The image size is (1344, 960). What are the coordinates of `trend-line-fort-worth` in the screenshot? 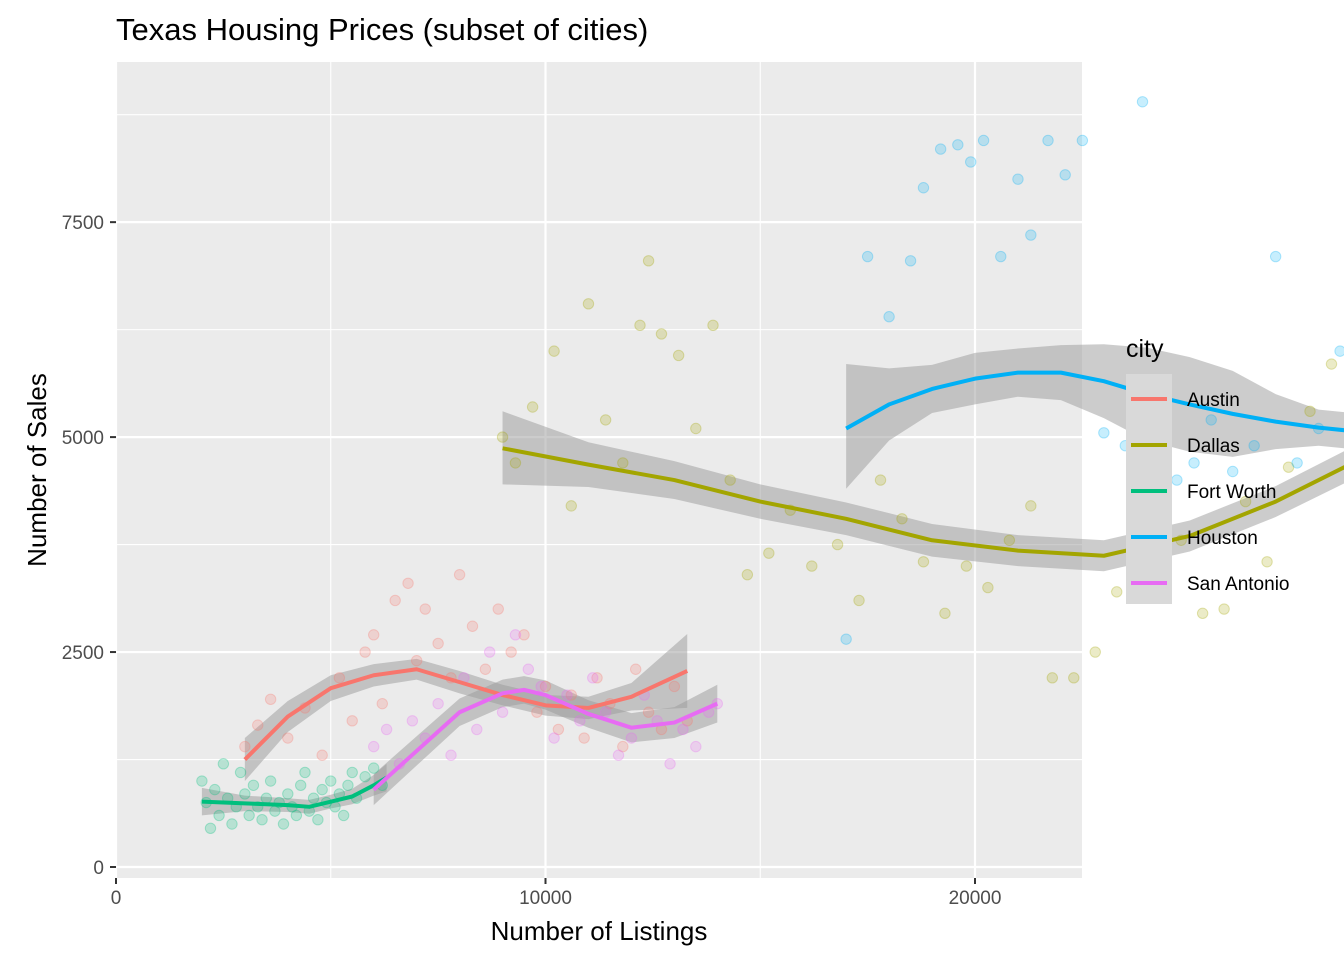 It's located at (294, 792).